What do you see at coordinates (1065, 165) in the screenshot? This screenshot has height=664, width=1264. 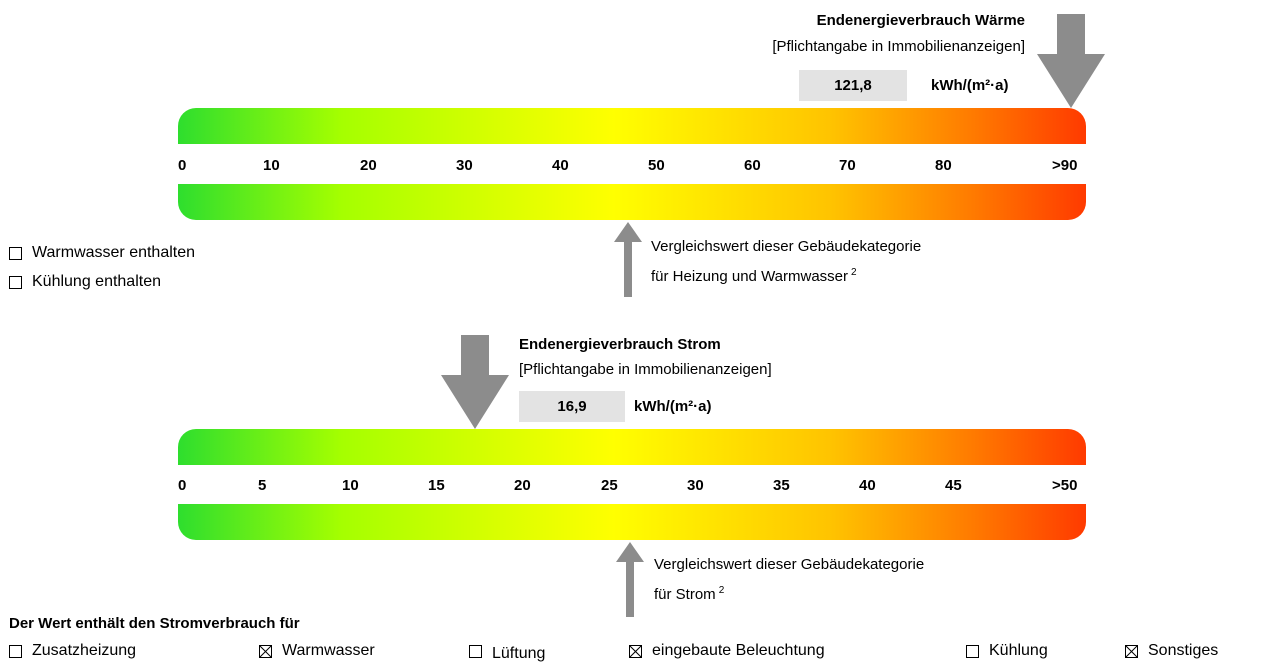 I see `heat-tick: >90` at bounding box center [1065, 165].